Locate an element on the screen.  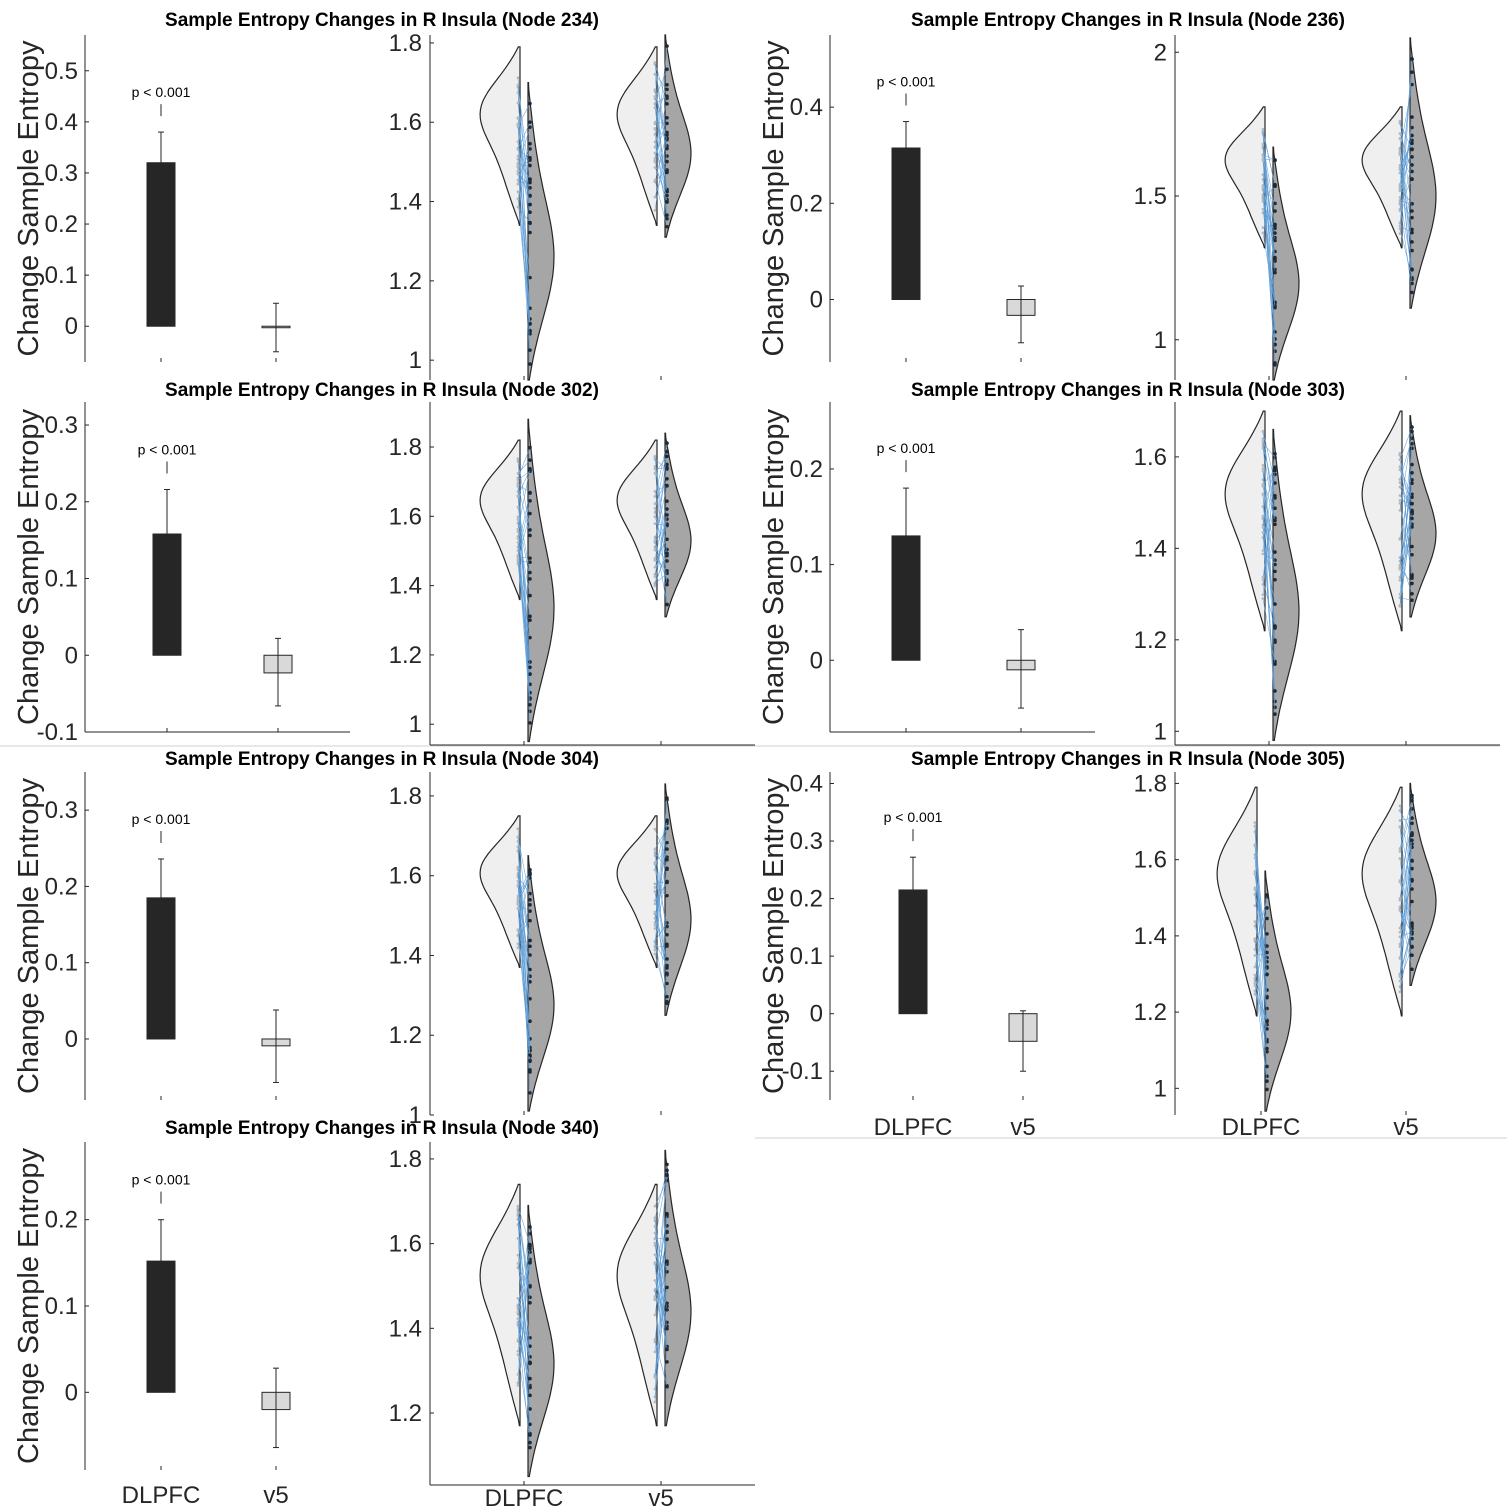
bar-y-tick-label: 0.2 is located at coordinates (806, 899).